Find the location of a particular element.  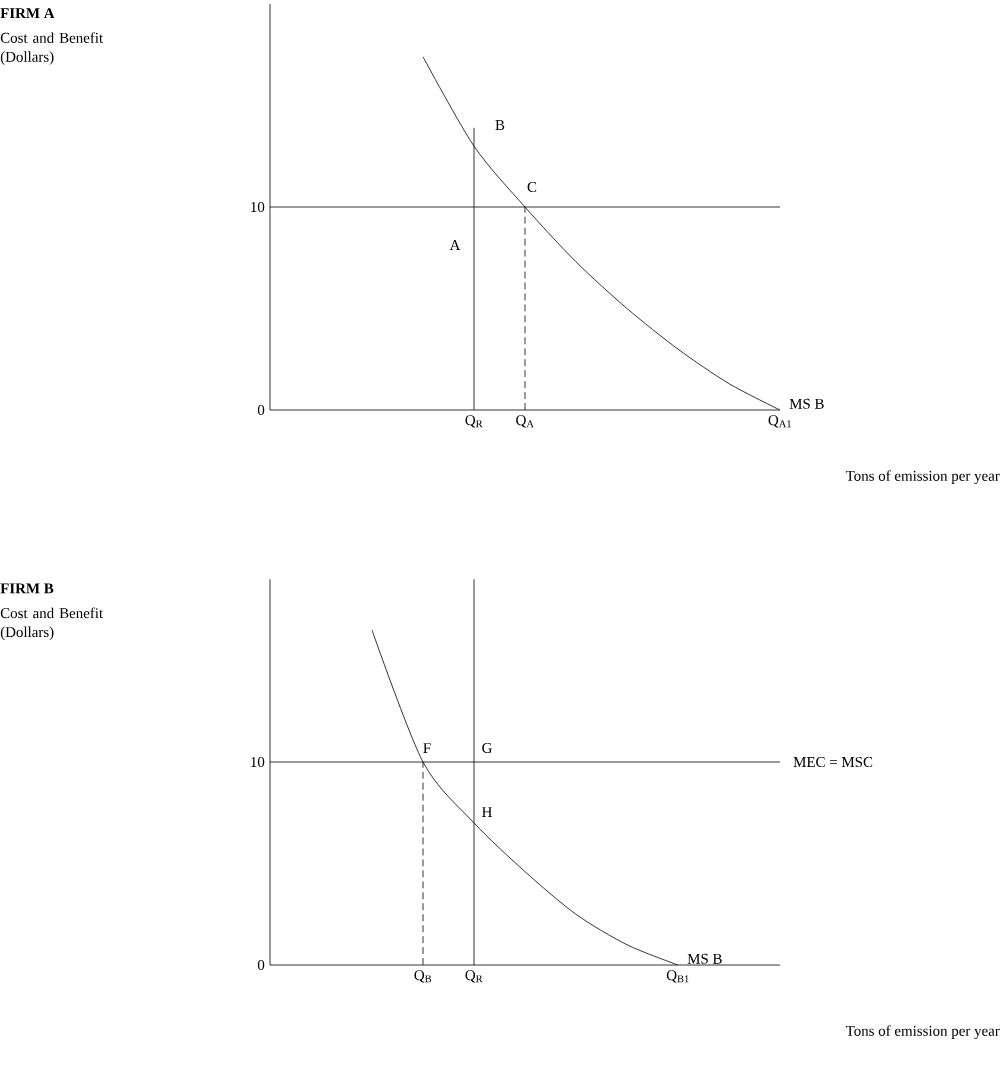

text: FIRM B is located at coordinates (27, 588).